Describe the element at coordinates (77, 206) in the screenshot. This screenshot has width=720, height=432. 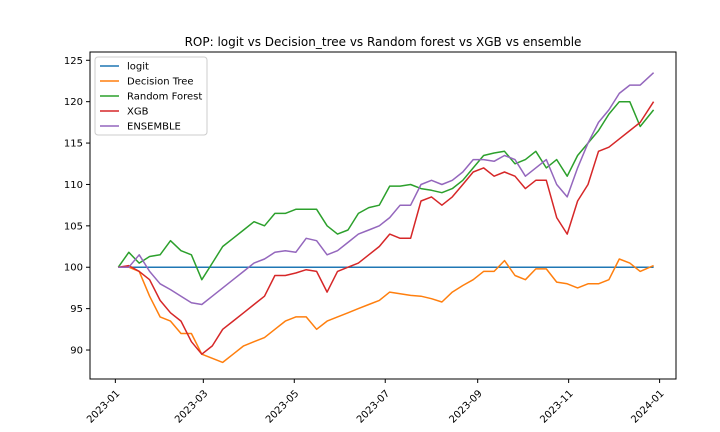
I see `y-axis: 90 95 100 105 110 115 120 125` at that location.